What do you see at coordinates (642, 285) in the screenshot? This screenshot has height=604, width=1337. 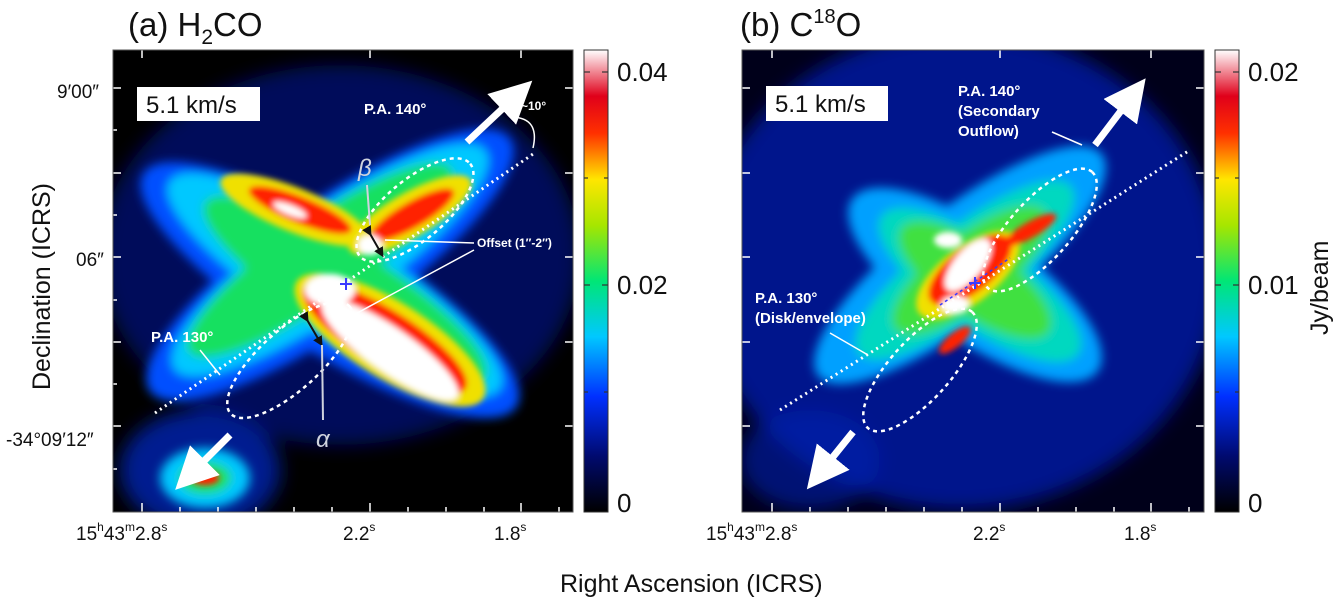 I see `panel-a-colorbar-tick-mid: 0.02` at bounding box center [642, 285].